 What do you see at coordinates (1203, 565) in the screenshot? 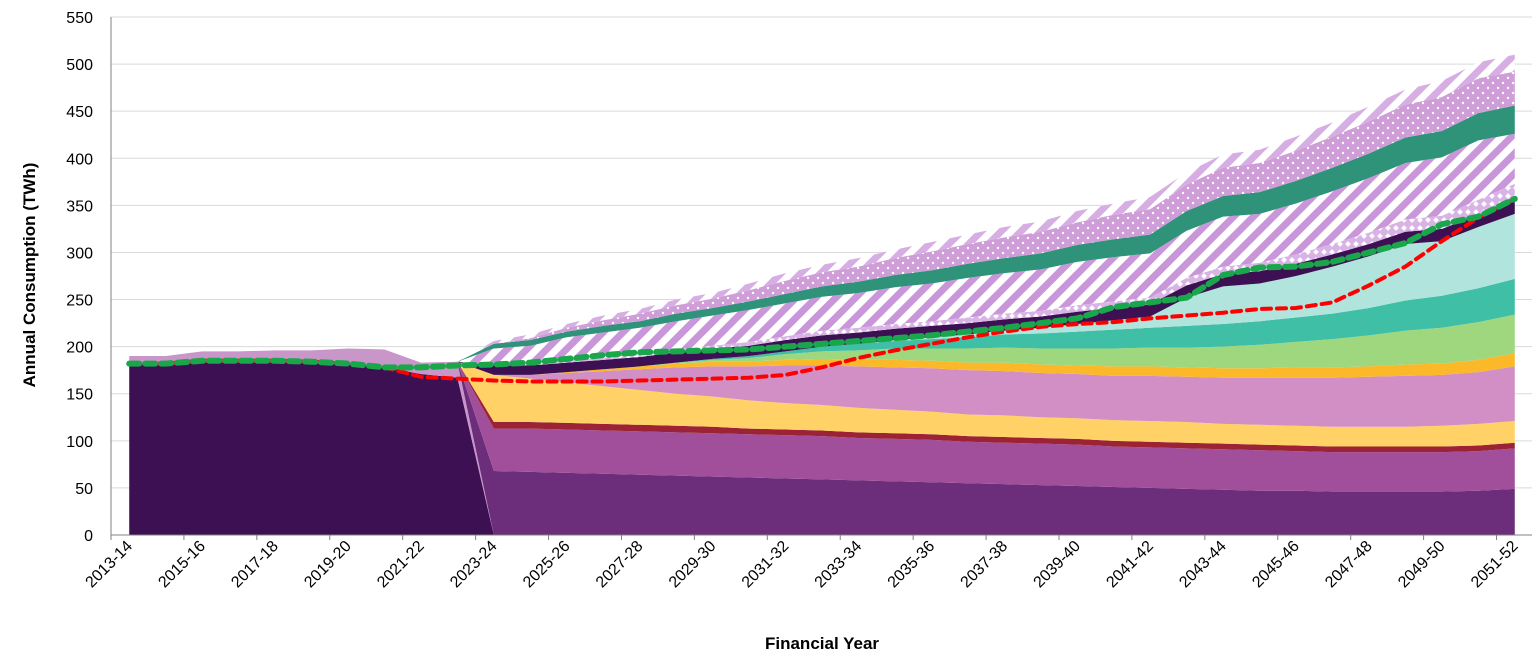
I see `x-tick-label: 2043-44` at bounding box center [1203, 565].